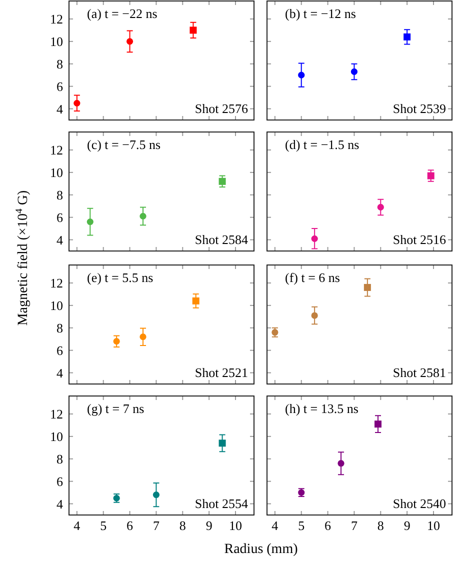 This screenshot has height=563, width=459. Describe the element at coordinates (419, 108) in the screenshot. I see `annotation: Shot 2539` at that location.